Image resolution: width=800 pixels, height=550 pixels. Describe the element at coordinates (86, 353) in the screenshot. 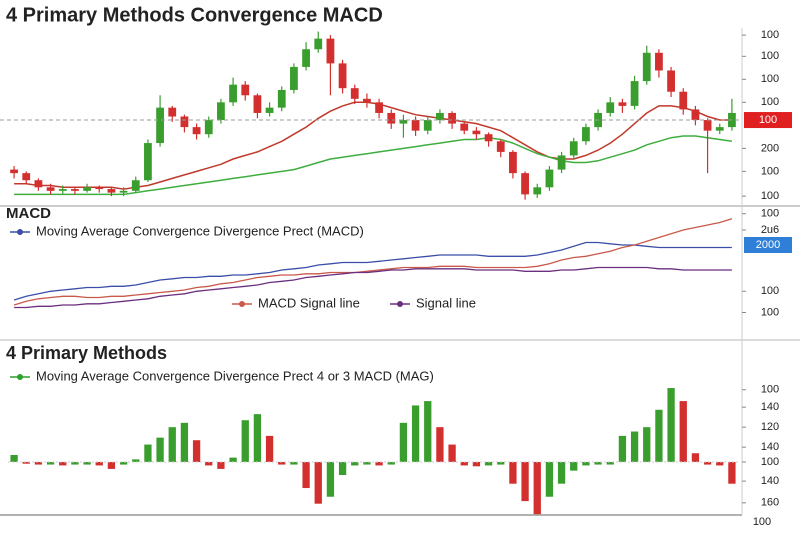

I see `panel-title: 4 Primary Methods` at that location.